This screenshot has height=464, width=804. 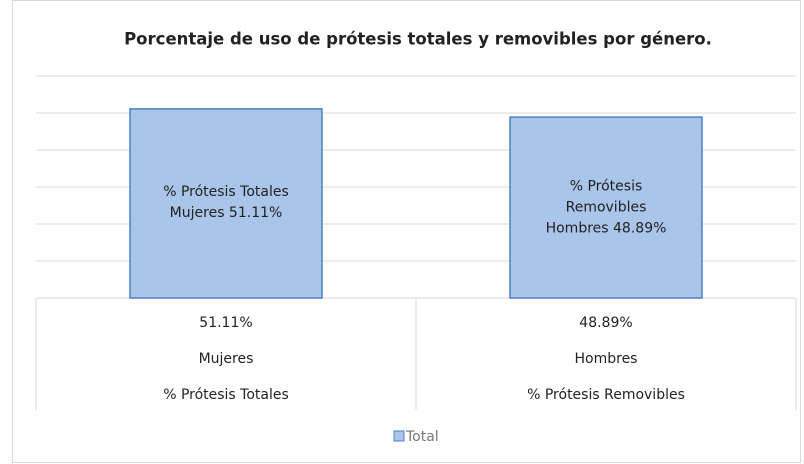 I want to click on category-label: % Prótesis Totales, so click(x=226, y=395).